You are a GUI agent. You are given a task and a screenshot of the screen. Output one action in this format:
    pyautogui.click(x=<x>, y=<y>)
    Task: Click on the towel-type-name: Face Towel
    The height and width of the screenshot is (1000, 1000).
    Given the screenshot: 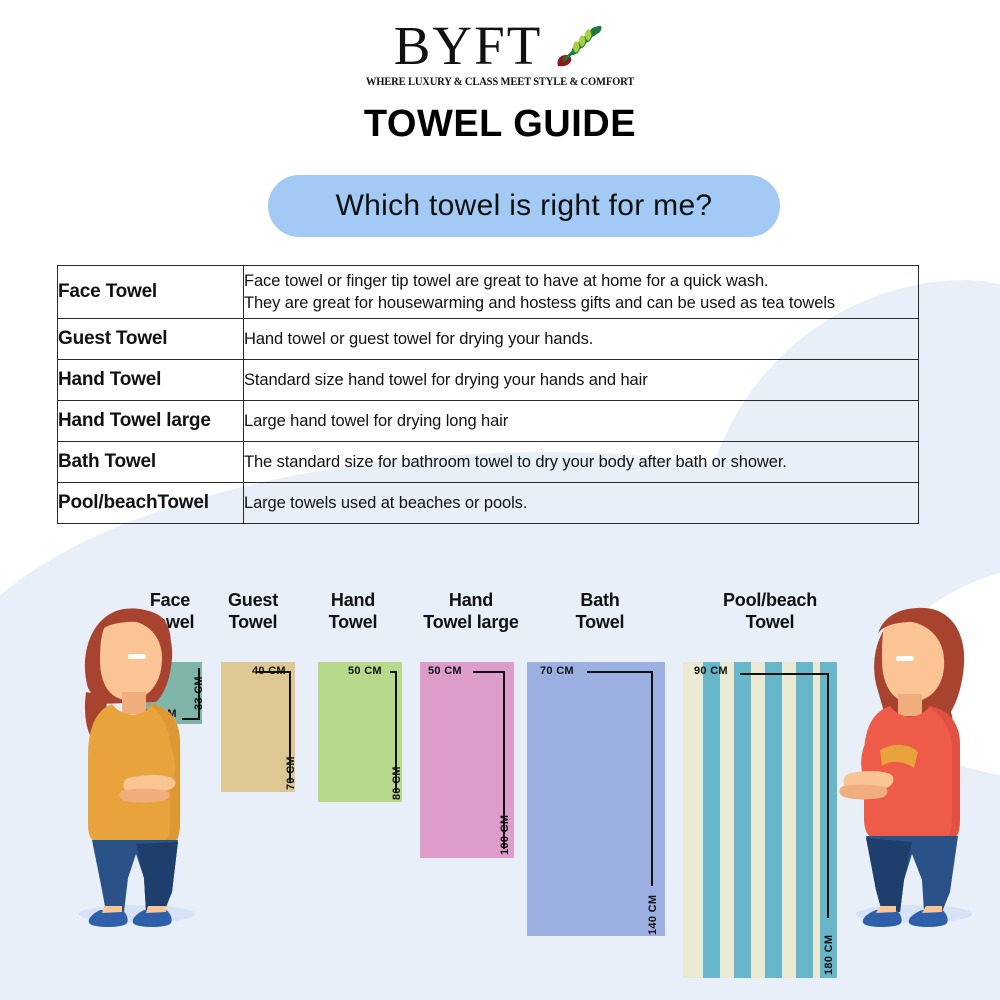 What is the action you would take?
    pyautogui.click(x=150, y=292)
    